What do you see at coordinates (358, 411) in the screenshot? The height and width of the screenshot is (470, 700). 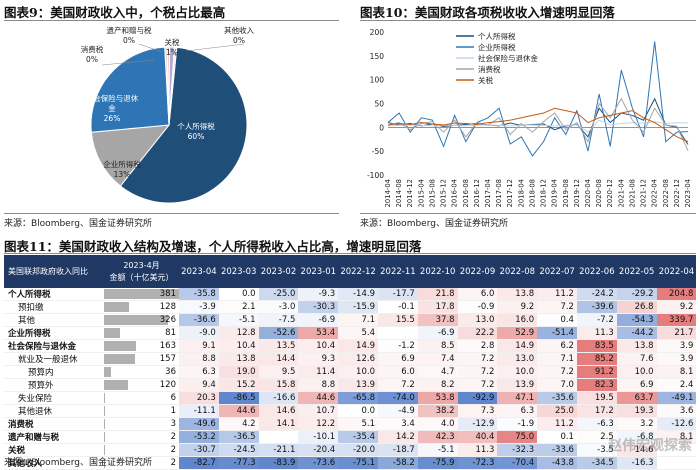 I see `cell-value: 0.0` at bounding box center [358, 411].